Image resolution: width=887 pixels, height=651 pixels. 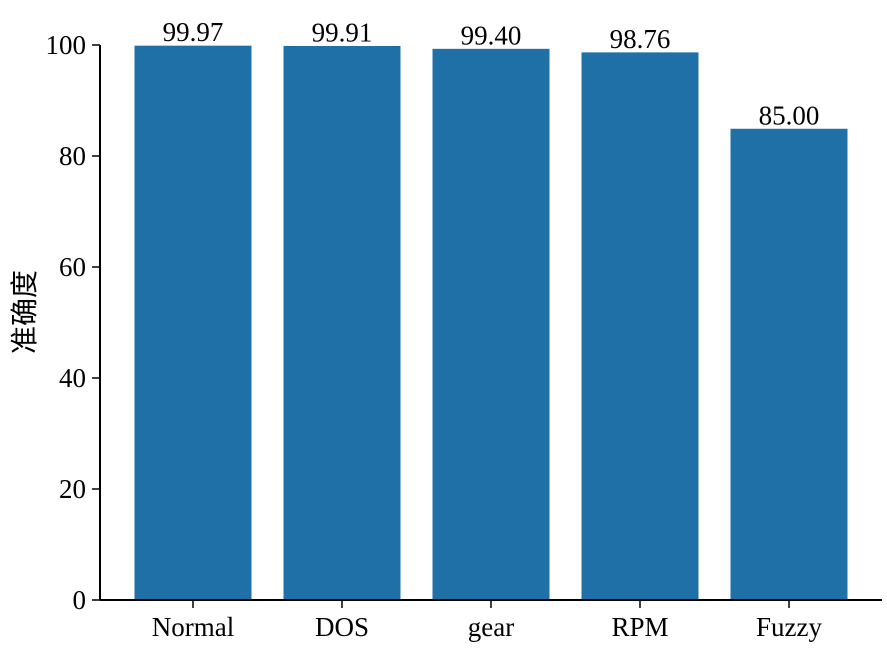 What do you see at coordinates (342, 627) in the screenshot?
I see `x-tick-label-dos: DOS` at bounding box center [342, 627].